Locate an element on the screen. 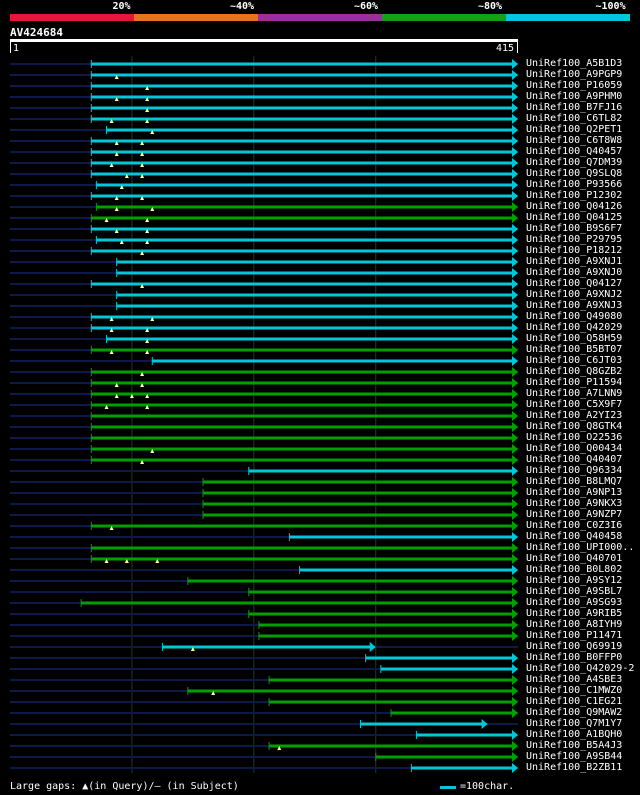  hit-name-link: UniRef100_P93566 is located at coordinates (574, 184).